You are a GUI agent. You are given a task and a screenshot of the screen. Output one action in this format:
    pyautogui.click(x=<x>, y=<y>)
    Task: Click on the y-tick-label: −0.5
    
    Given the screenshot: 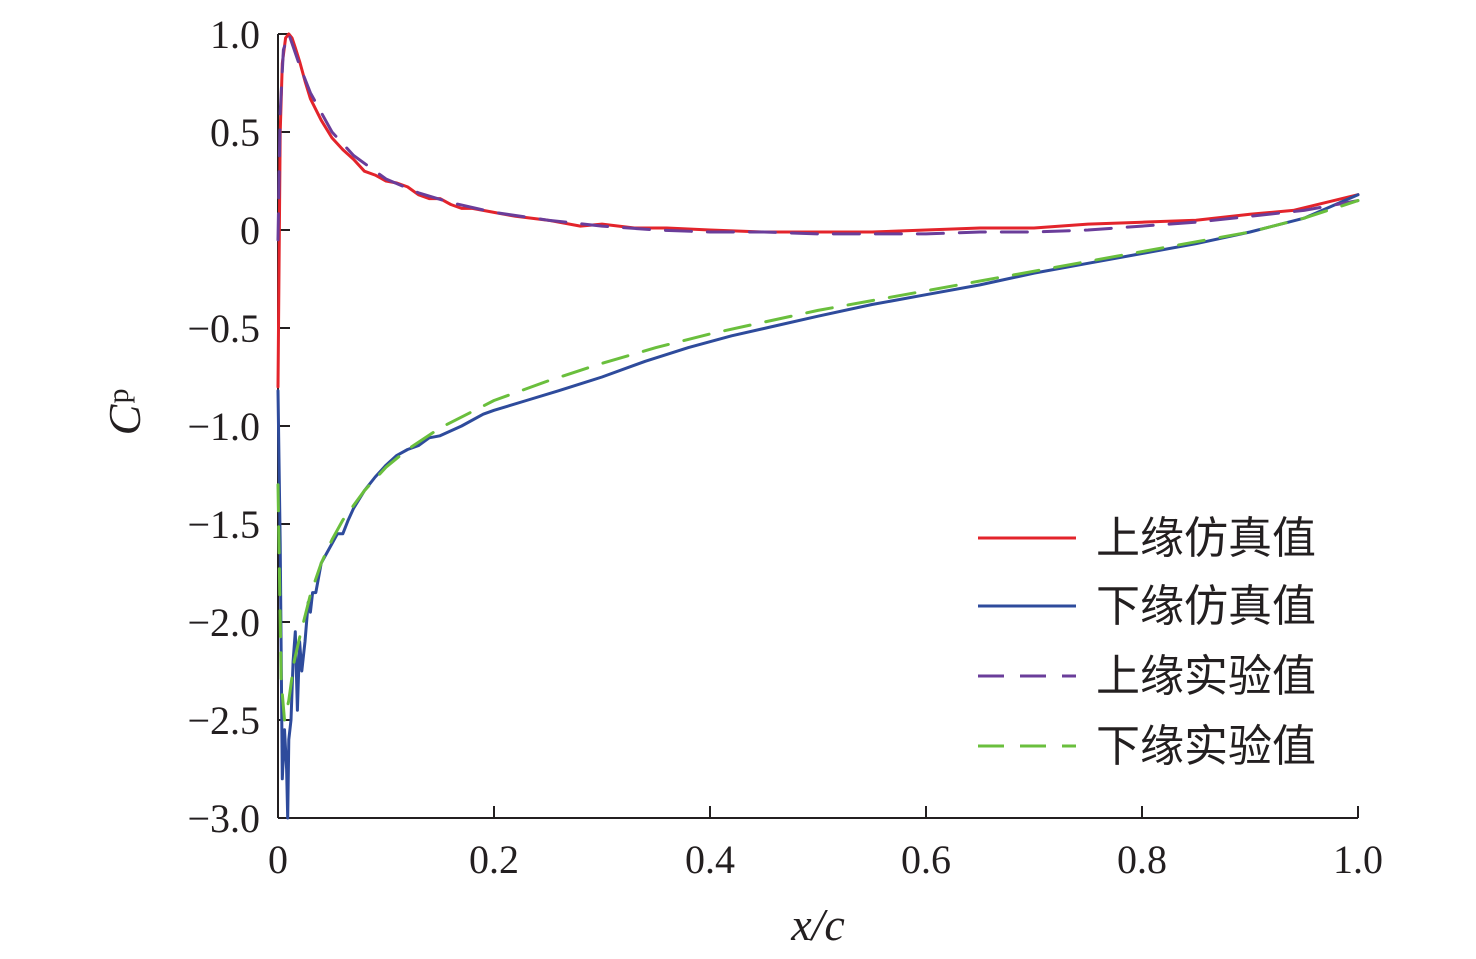 What is the action you would take?
    pyautogui.click(x=223, y=328)
    